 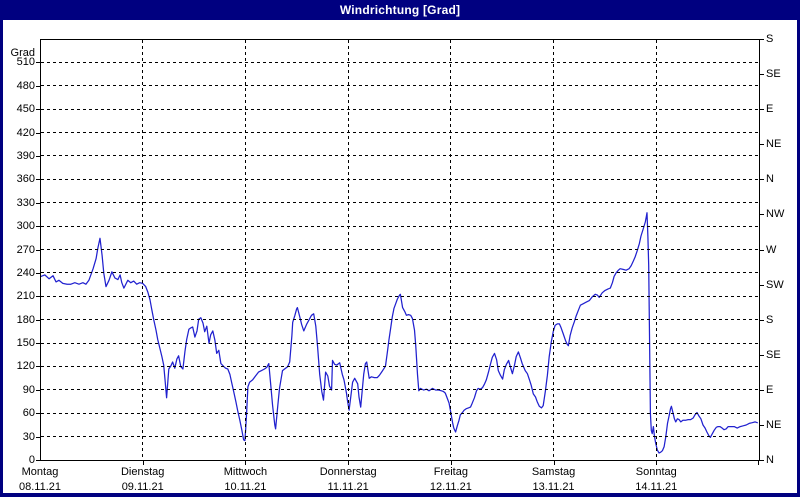 What do you see at coordinates (31, 460) in the screenshot?
I see `y-tick-label: 0` at bounding box center [31, 460].